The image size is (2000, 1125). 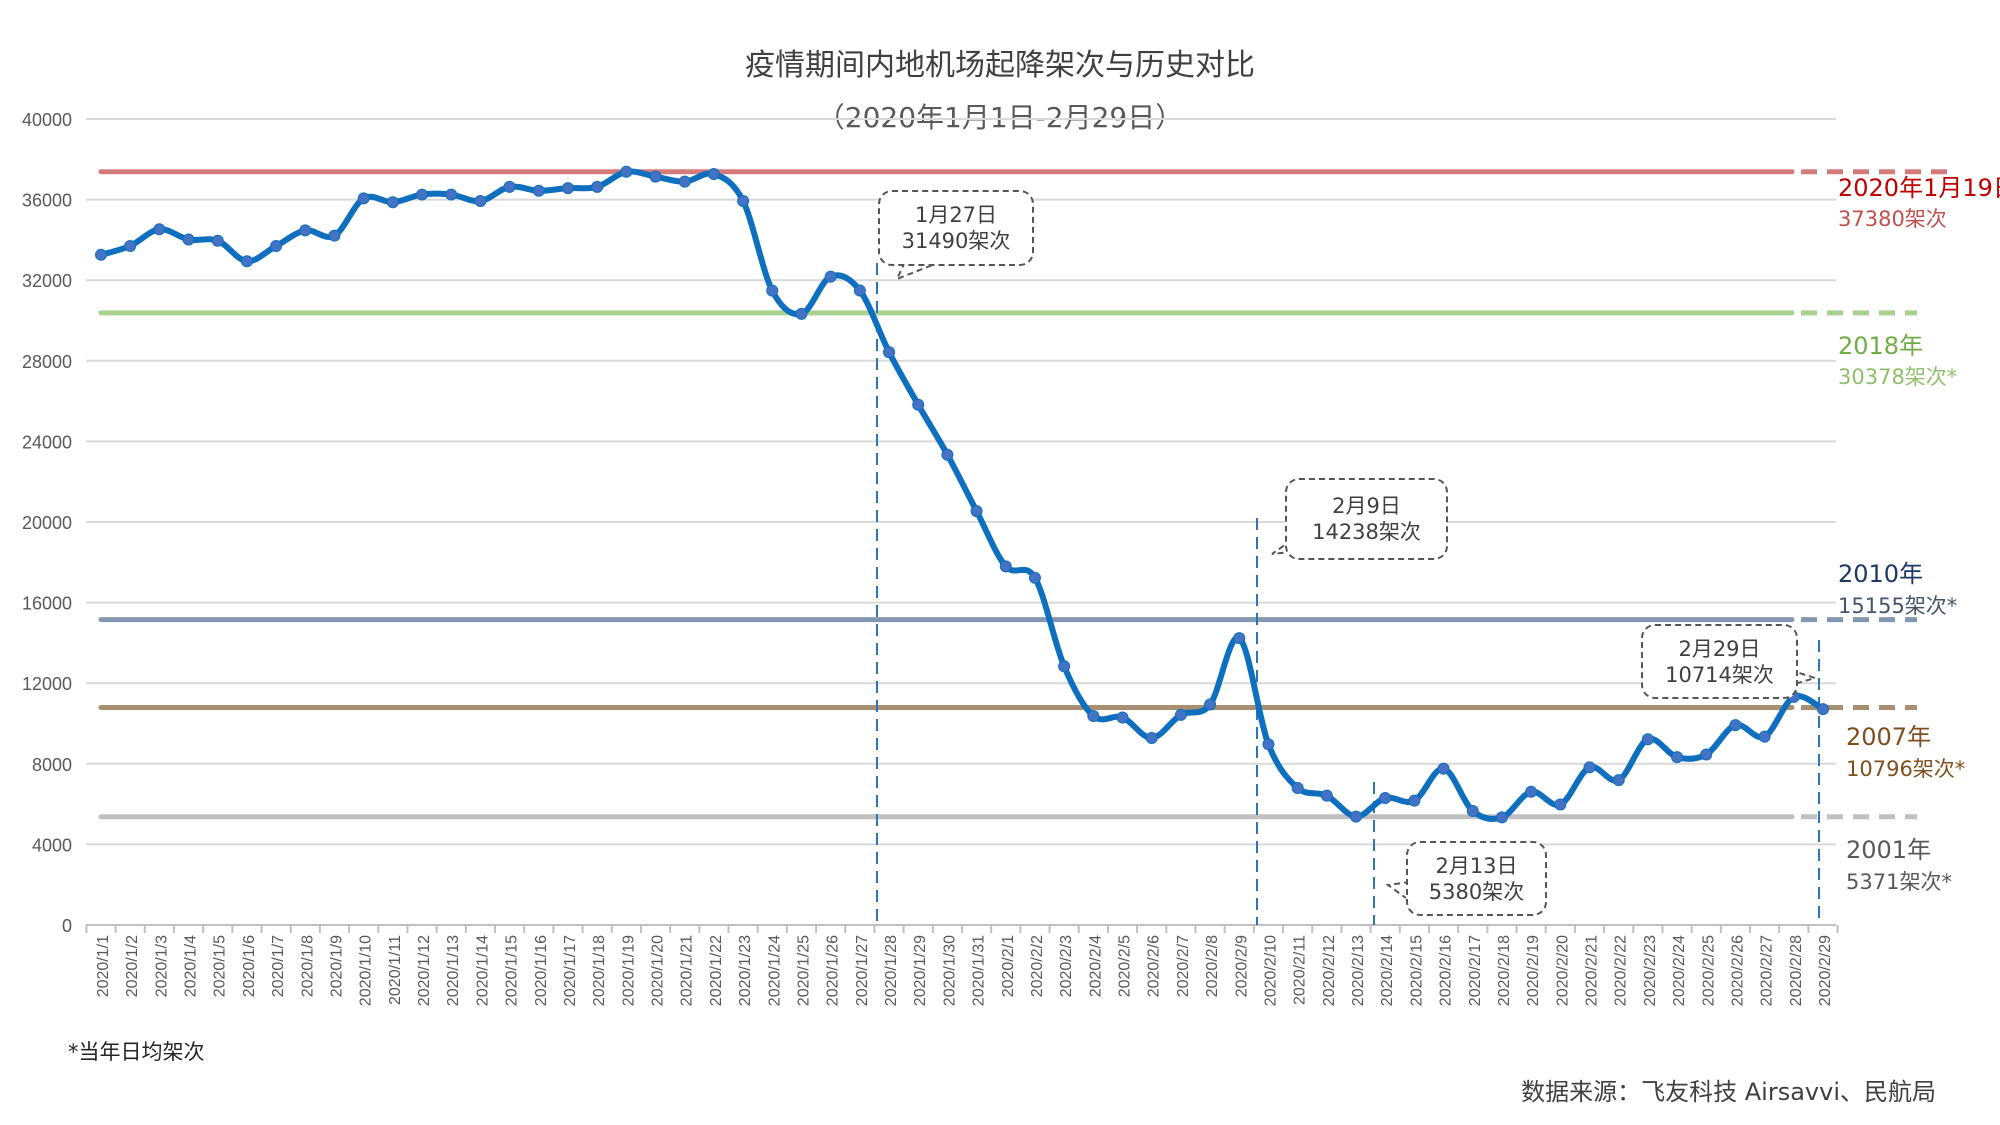 I want to click on x-tick-label: 2020/2/13, so click(x=1358, y=970).